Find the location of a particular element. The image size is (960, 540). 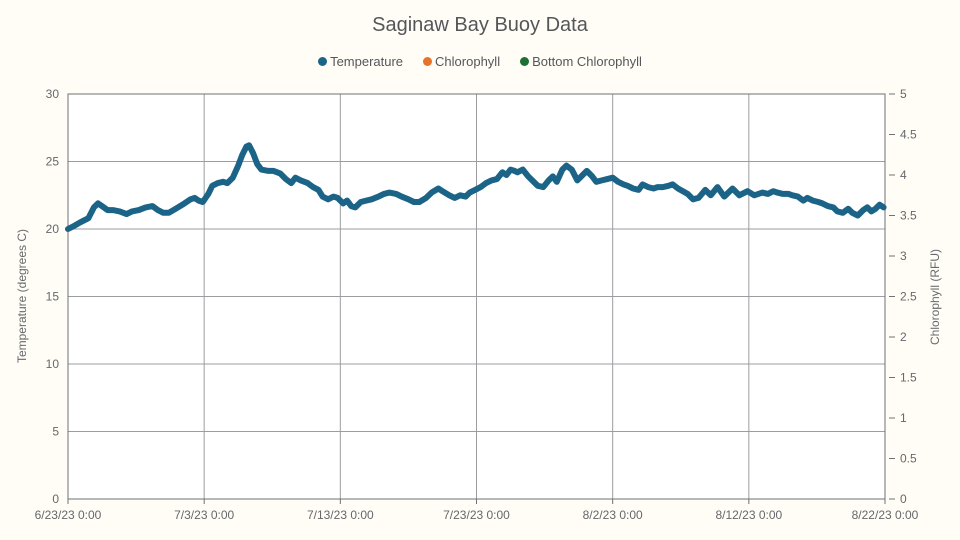

left-y-axis-tick-label: 20 is located at coordinates (53, 229).